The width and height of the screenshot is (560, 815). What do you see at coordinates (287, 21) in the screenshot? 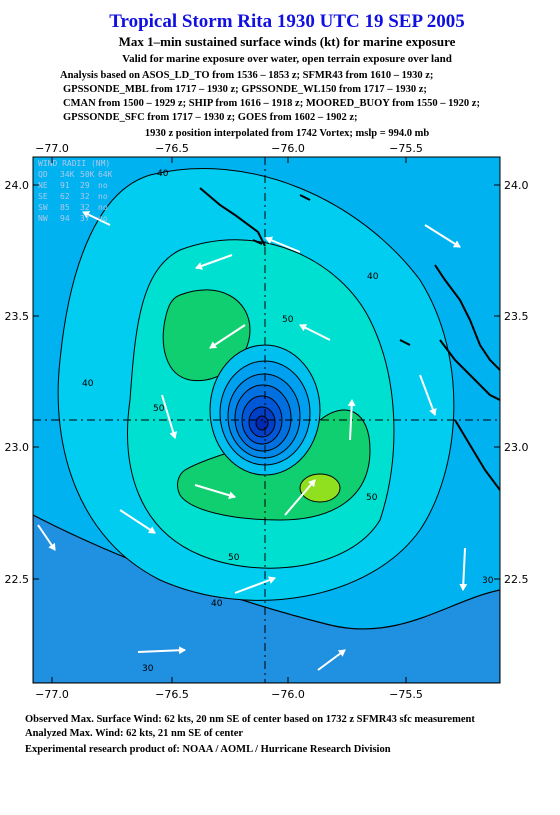
I see `title: Tropical Storm Rita 1930 UTC 19 SEP 2005` at bounding box center [287, 21].